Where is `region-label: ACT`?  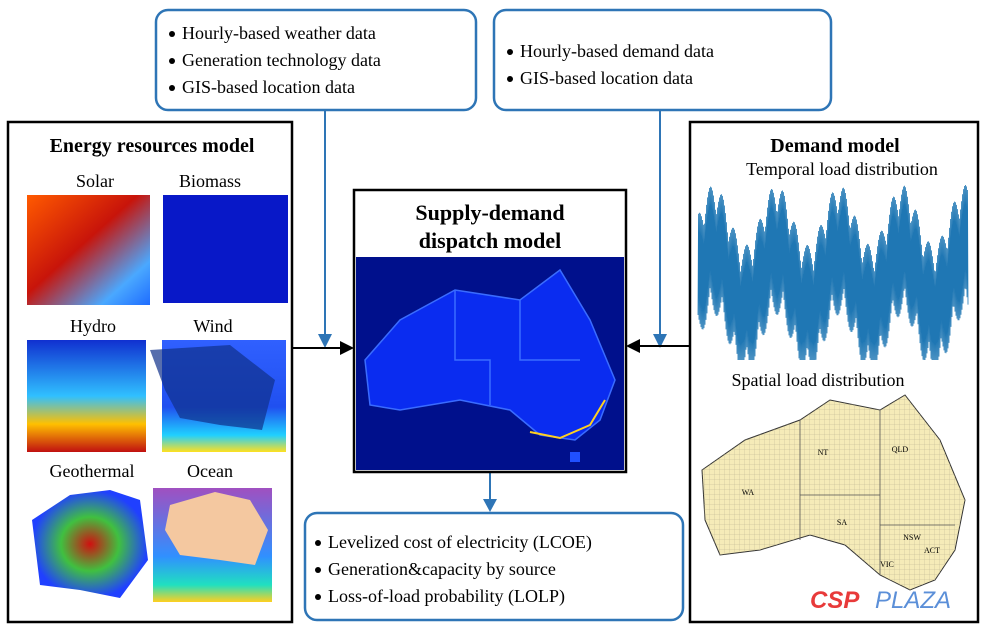 region-label: ACT is located at coordinates (932, 550).